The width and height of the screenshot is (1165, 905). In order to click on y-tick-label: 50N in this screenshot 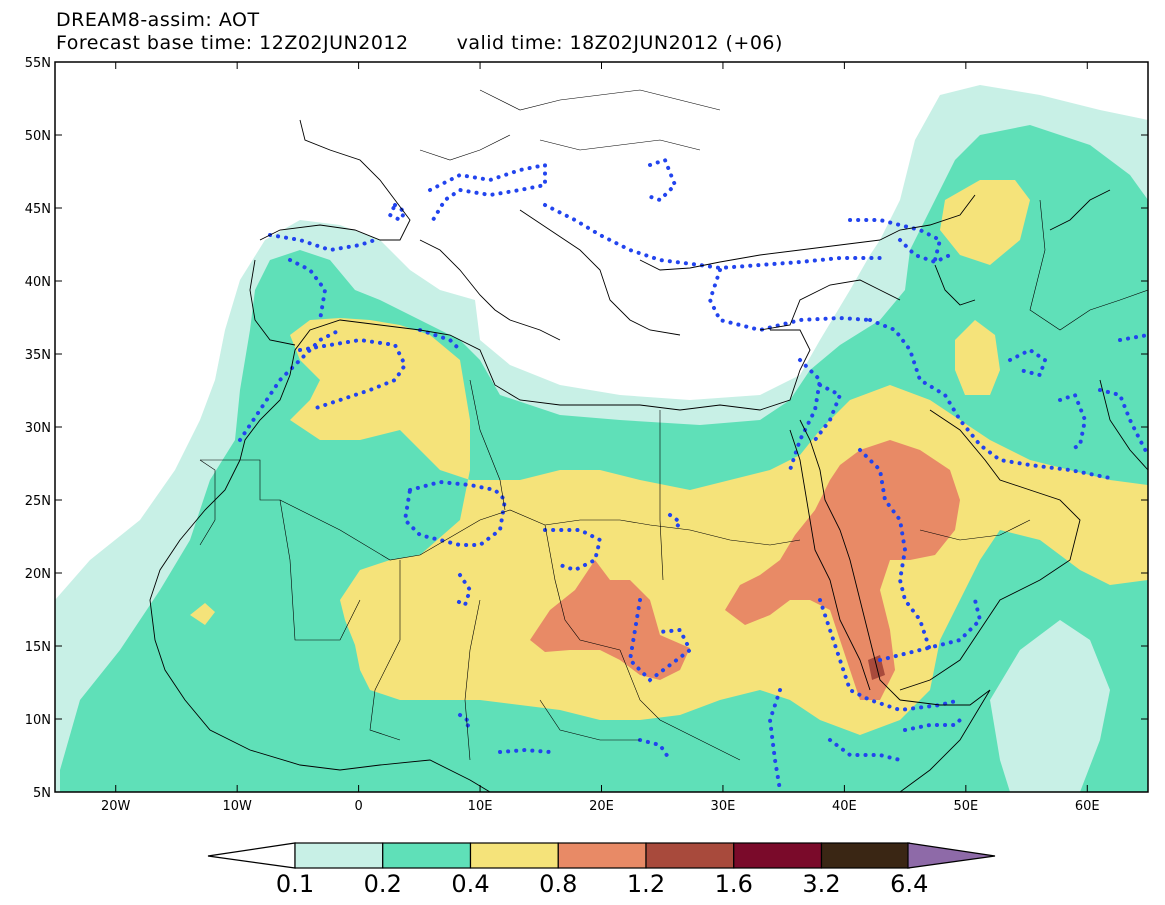, I will do `click(38, 136)`.